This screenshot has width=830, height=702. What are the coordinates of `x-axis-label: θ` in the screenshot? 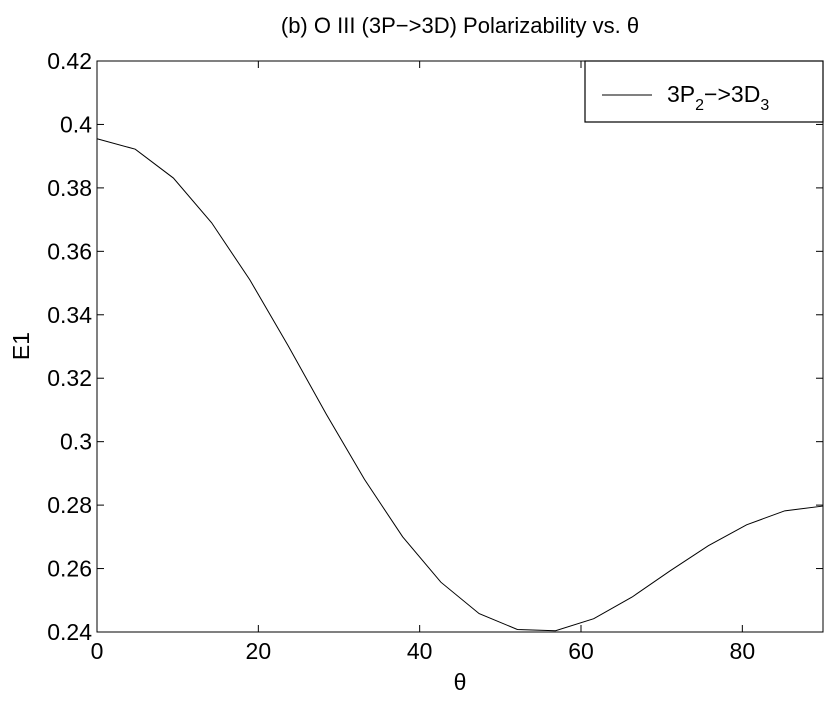 It's located at (460, 682).